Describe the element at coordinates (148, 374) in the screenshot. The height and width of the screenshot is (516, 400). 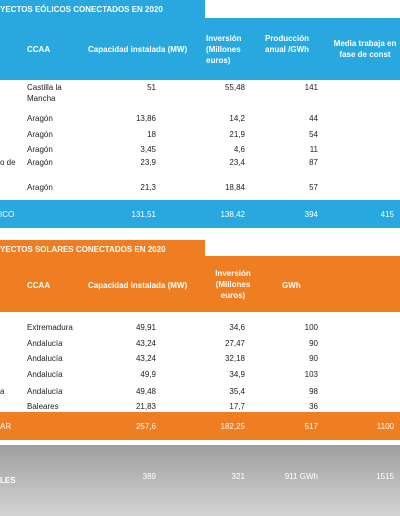
I see `capacity: 49,9` at that location.